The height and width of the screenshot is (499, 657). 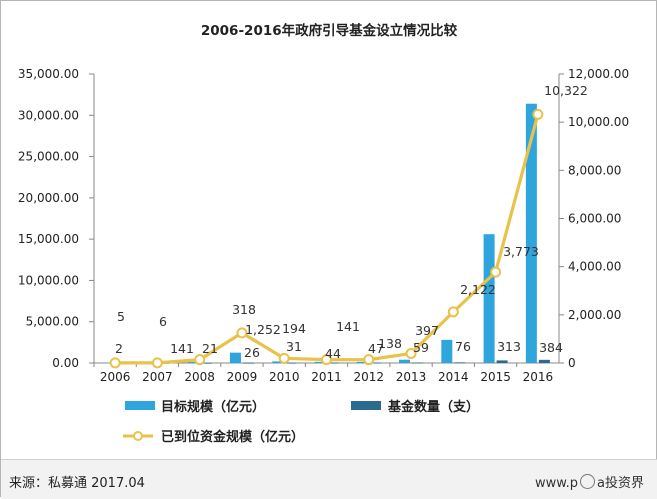 What do you see at coordinates (366, 405) in the screenshot?
I see `legend-swatch-count` at bounding box center [366, 405].